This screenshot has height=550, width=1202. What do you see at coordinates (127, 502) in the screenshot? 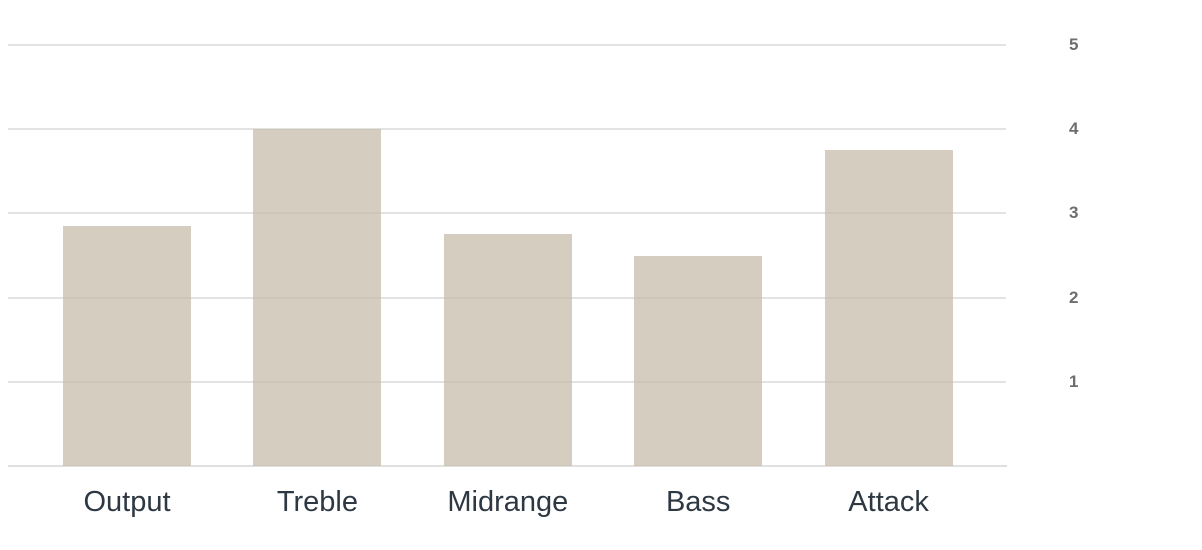
I see `x-axis-category-label: Output` at bounding box center [127, 502].